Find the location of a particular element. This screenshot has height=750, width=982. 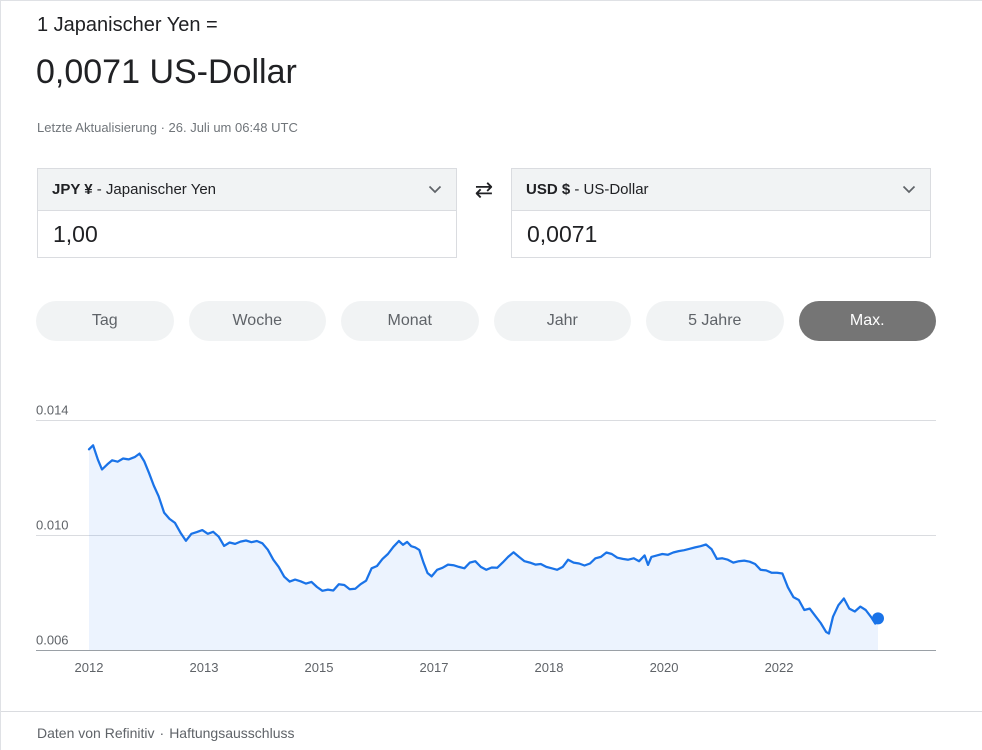

disclaimer-link: Haftungsausschluss is located at coordinates (232, 733).